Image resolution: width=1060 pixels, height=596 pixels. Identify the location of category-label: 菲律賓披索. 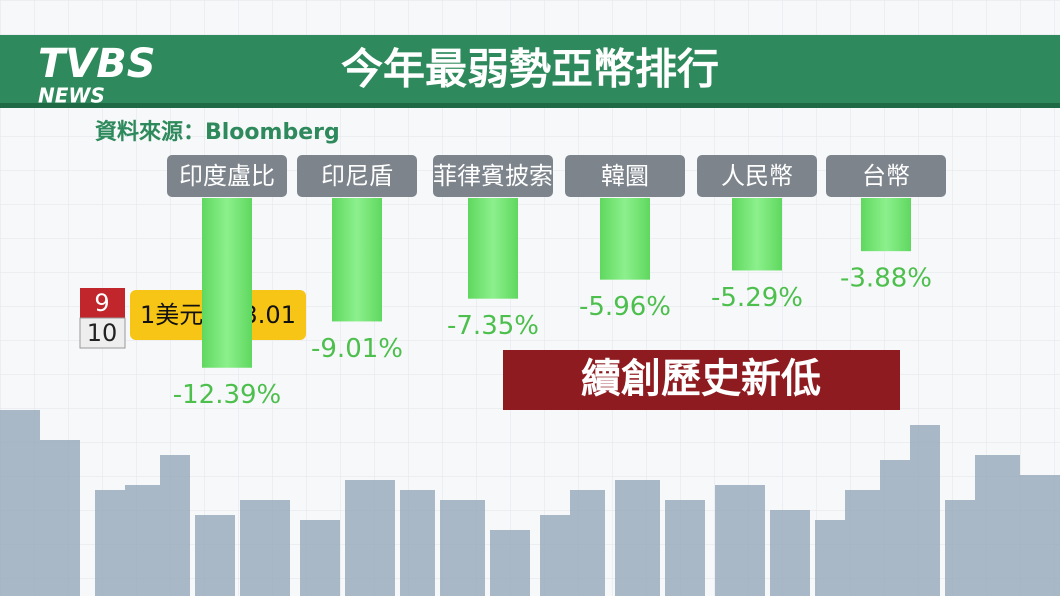
(493, 176).